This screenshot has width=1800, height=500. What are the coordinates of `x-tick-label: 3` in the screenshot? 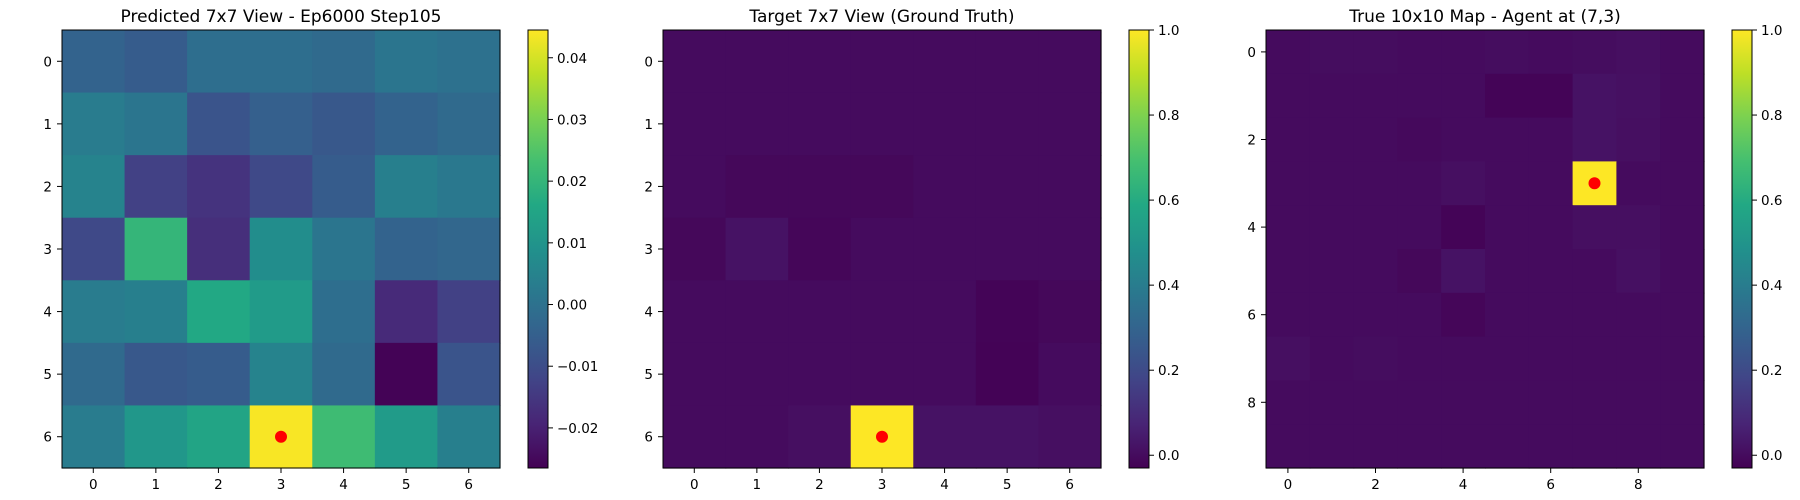 It's located at (281, 485).